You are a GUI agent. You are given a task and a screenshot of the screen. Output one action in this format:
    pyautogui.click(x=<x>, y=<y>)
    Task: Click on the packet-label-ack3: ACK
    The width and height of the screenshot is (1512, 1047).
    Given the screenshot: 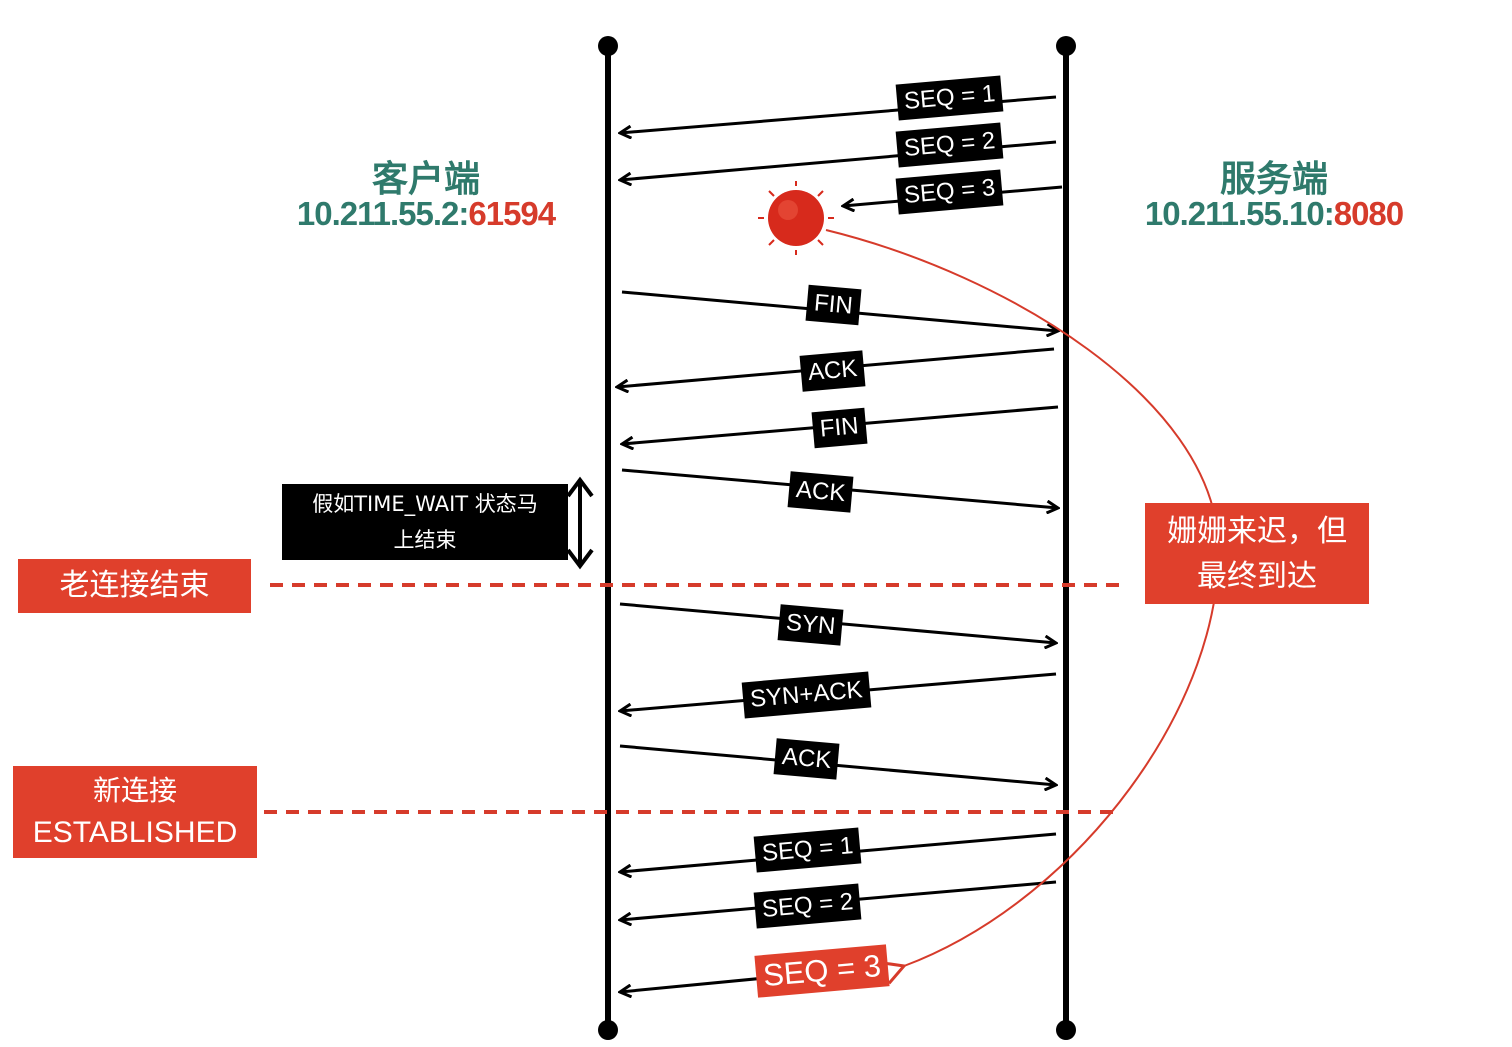 What is the action you would take?
    pyautogui.click(x=806, y=759)
    